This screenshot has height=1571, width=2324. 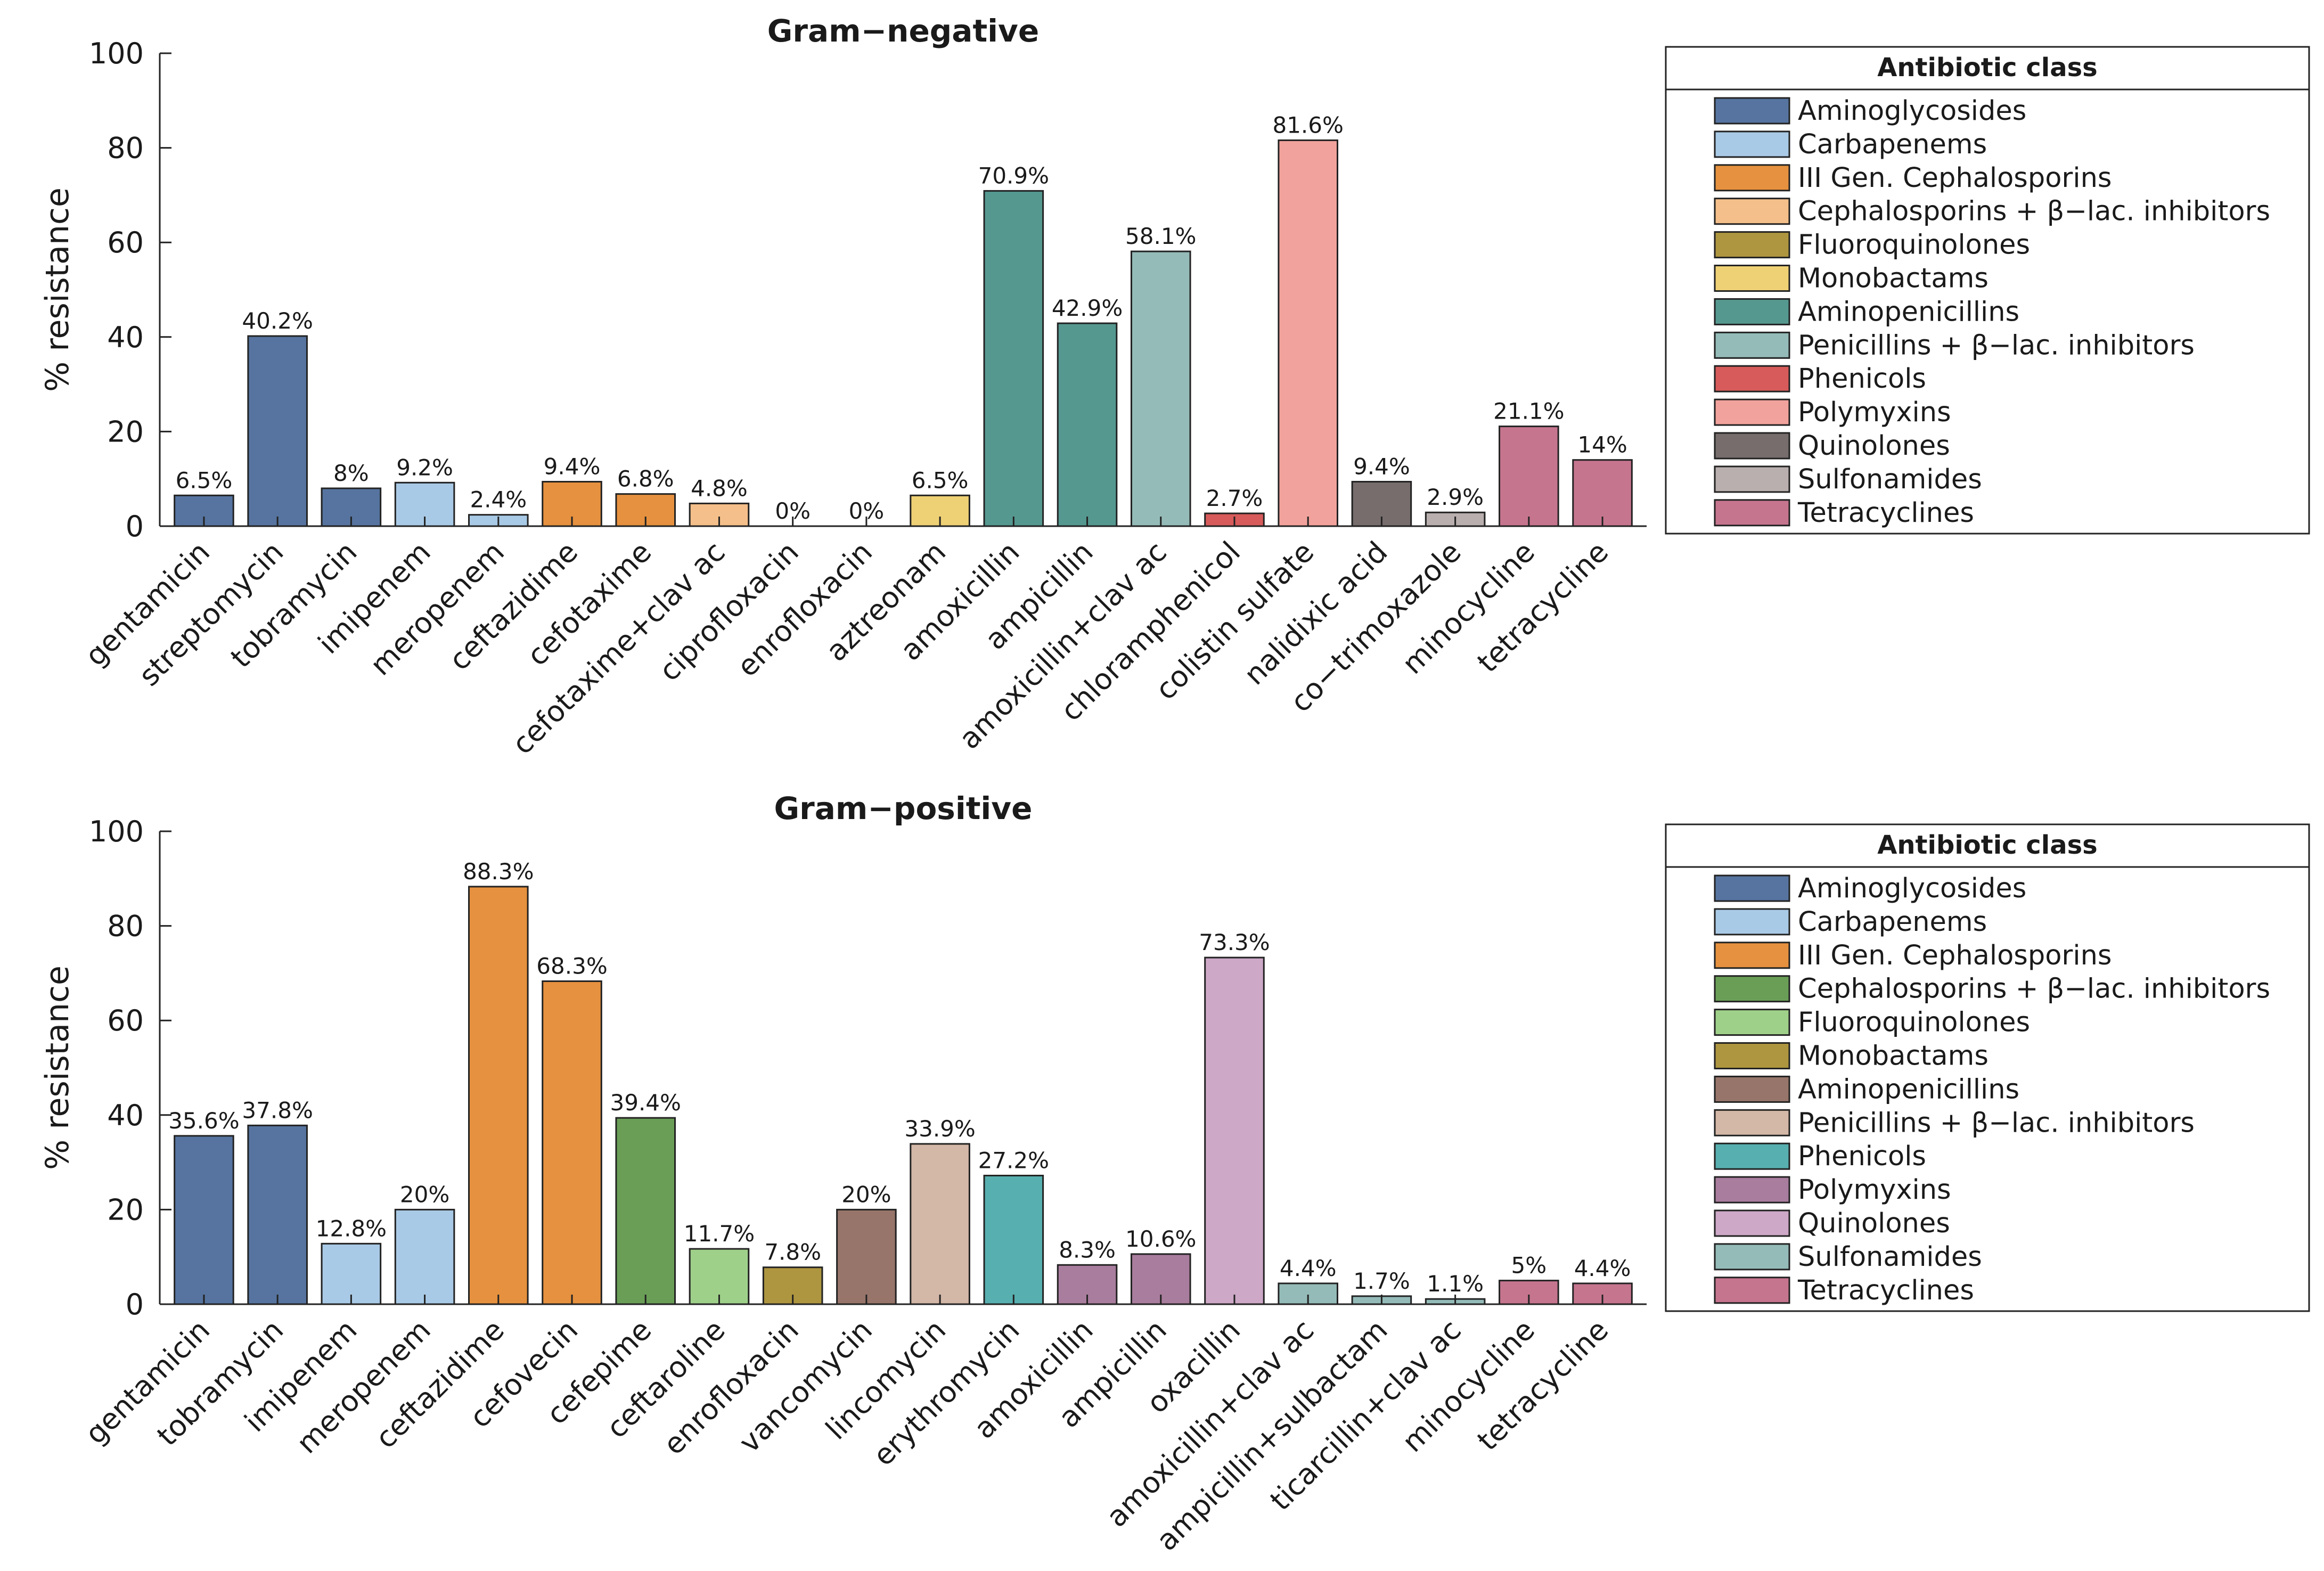 I want to click on data-label-10: 33.9%, so click(x=939, y=1129).